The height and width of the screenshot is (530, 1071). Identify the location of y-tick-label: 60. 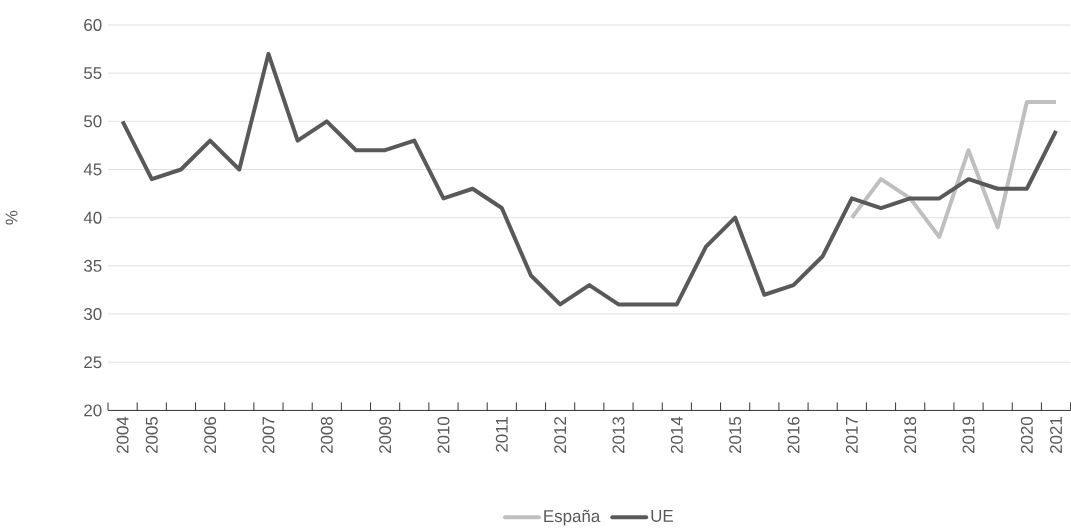
(93, 24).